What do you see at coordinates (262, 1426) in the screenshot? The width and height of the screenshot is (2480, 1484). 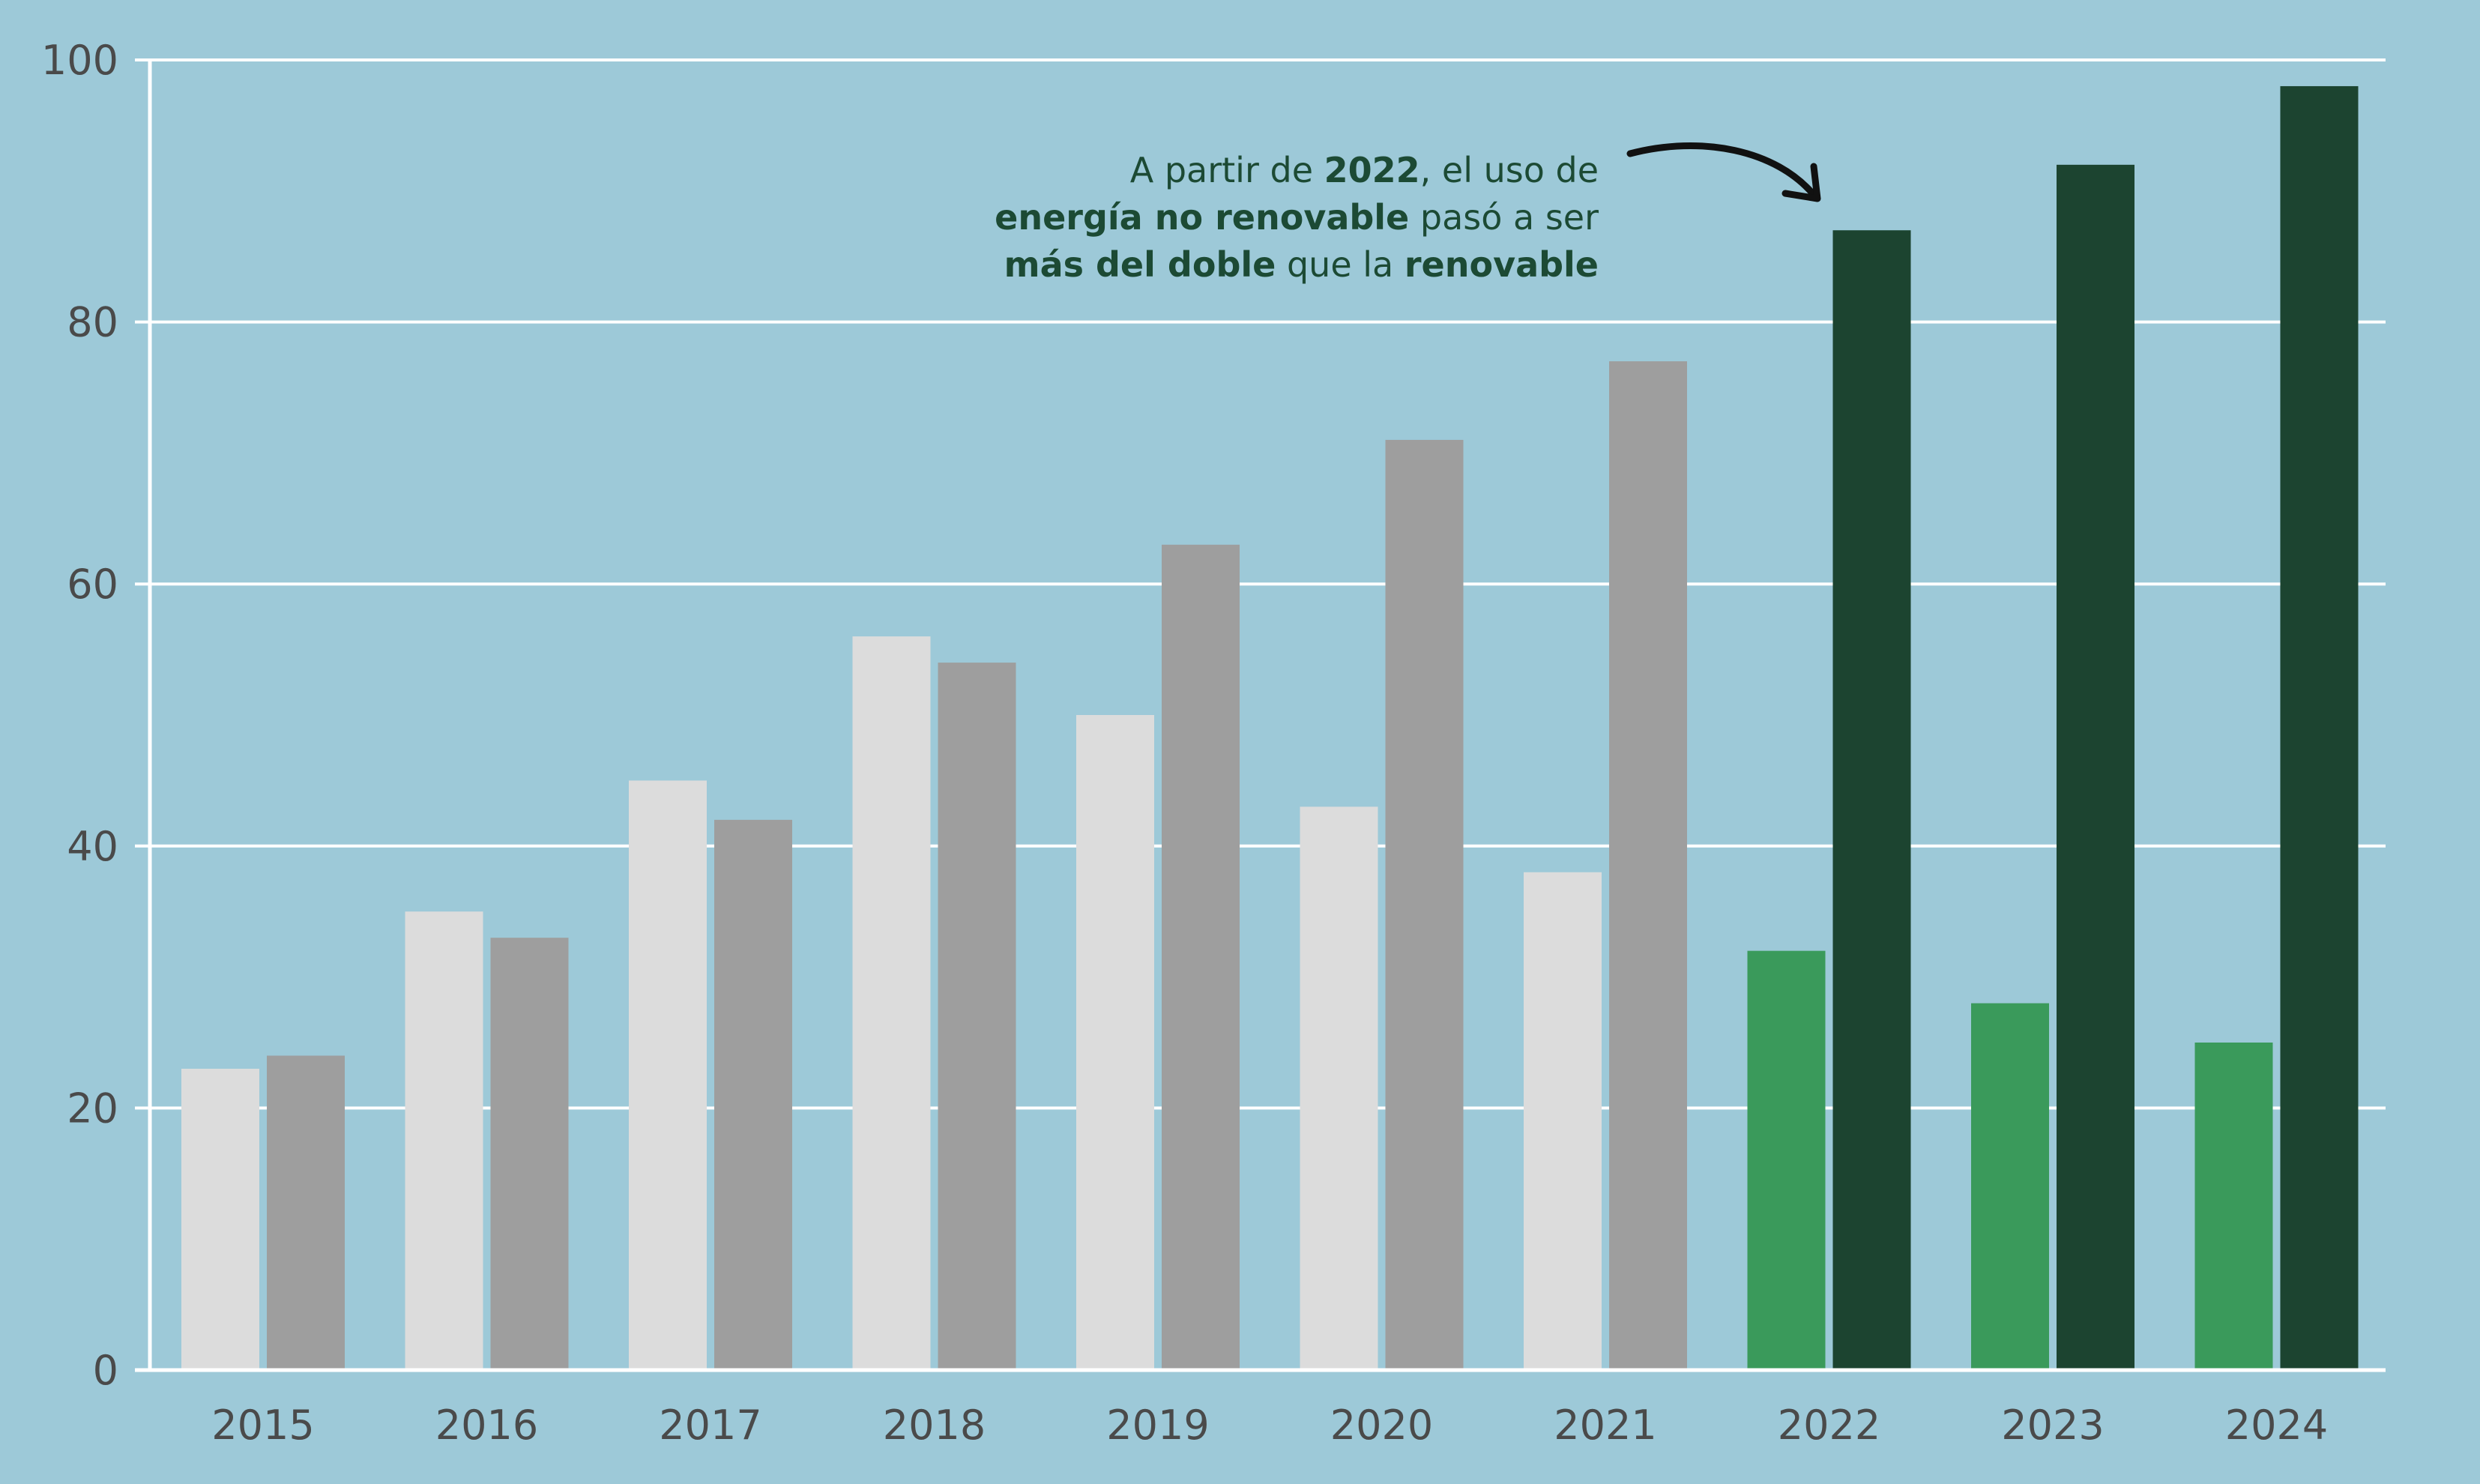 I see `x-tick-label: 2015` at bounding box center [262, 1426].